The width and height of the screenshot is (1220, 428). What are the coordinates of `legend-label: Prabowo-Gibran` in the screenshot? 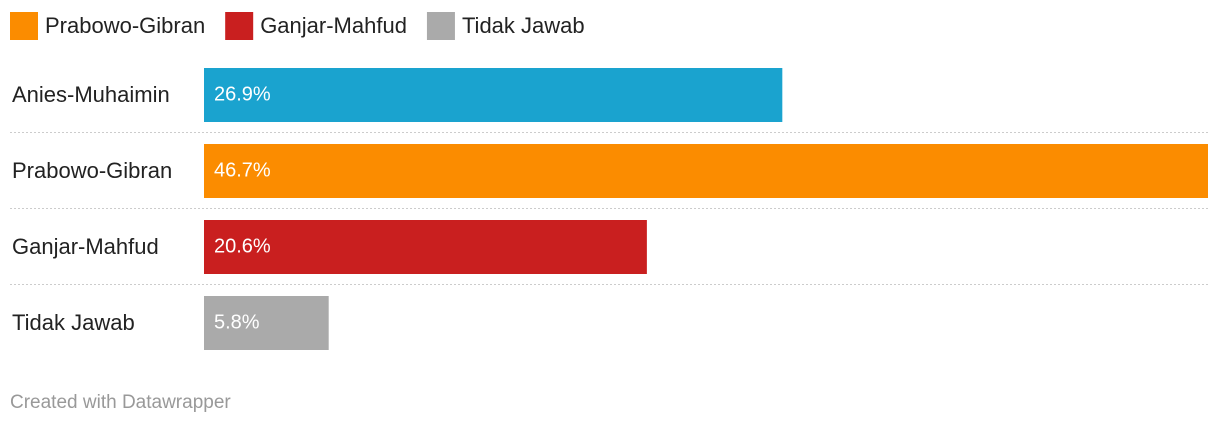 It's located at (125, 25).